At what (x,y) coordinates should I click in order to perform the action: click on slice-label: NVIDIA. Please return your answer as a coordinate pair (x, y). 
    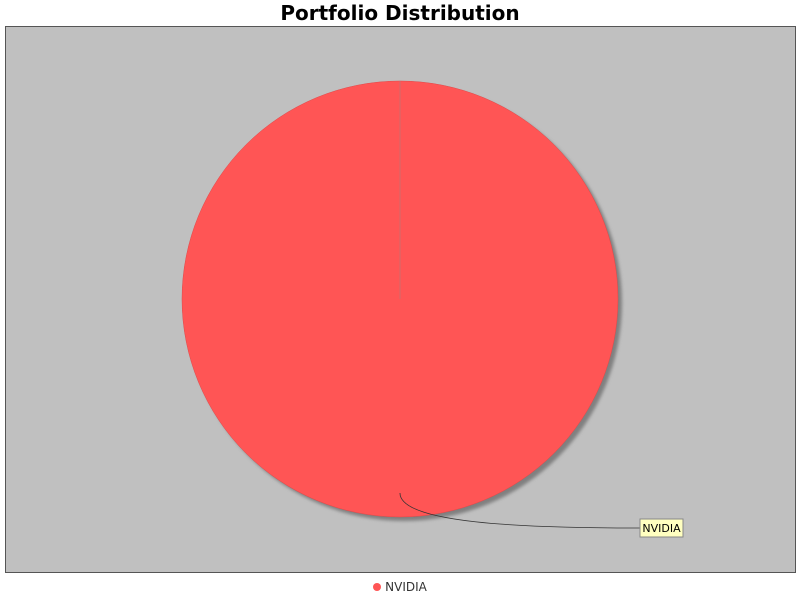
    Looking at the image, I should click on (661, 528).